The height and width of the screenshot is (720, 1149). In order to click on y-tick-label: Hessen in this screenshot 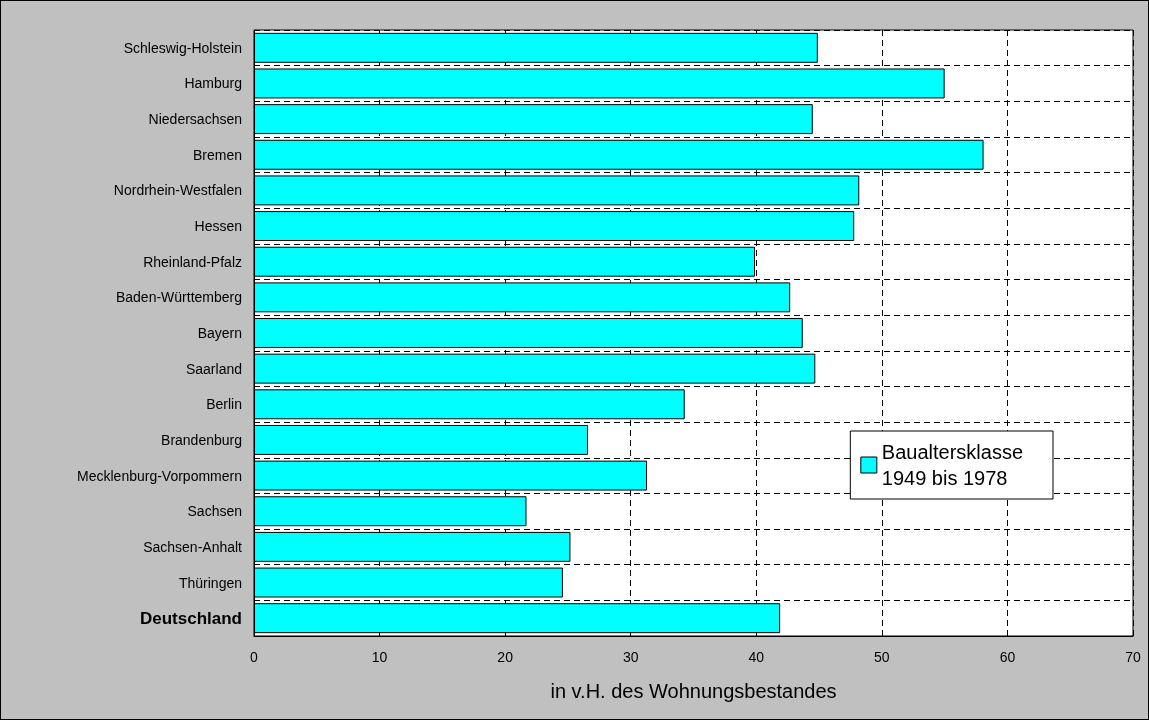, I will do `click(218, 226)`.